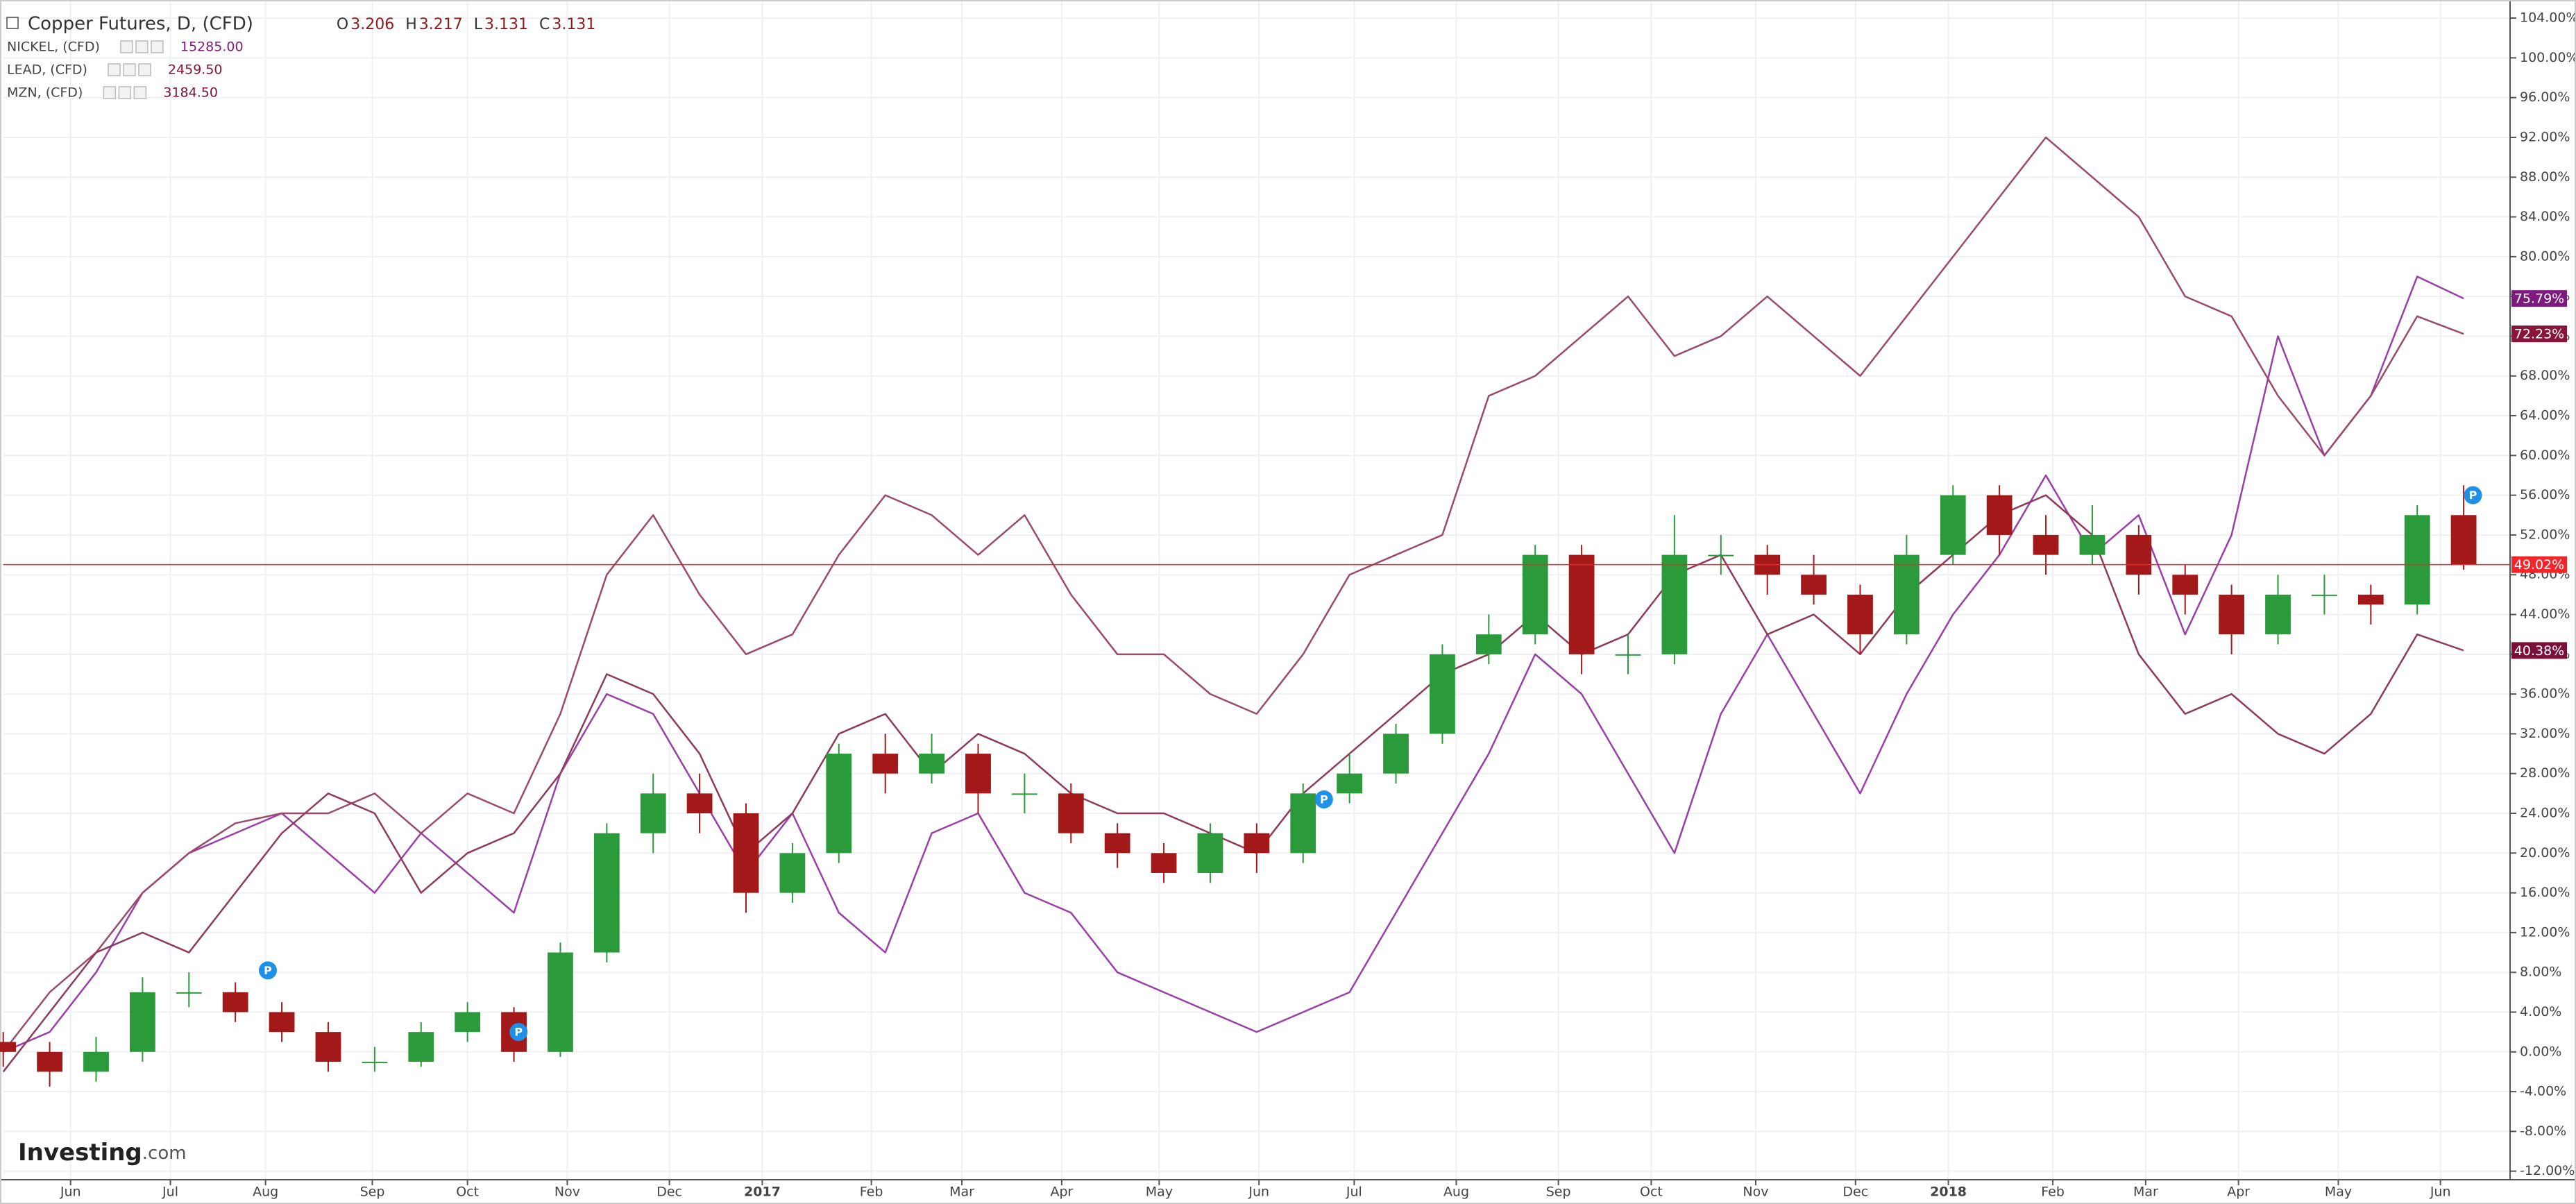 Image resolution: width=2576 pixels, height=1204 pixels. What do you see at coordinates (2545, 375) in the screenshot?
I see `y-tick-label: 68.00%` at bounding box center [2545, 375].